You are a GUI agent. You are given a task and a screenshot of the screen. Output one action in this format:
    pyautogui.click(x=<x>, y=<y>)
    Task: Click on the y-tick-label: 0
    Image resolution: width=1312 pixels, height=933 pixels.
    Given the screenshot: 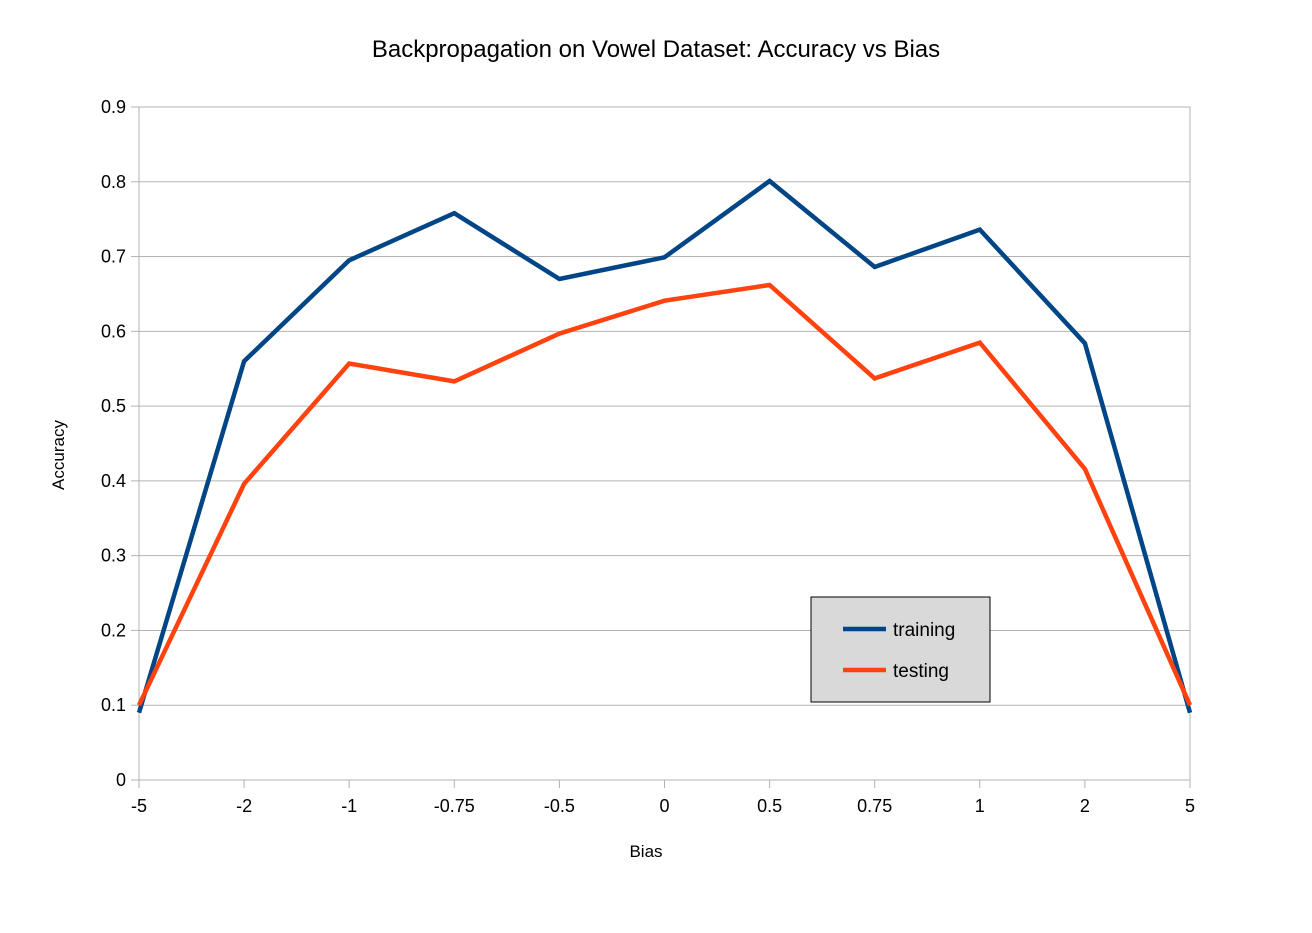 What is the action you would take?
    pyautogui.click(x=121, y=780)
    